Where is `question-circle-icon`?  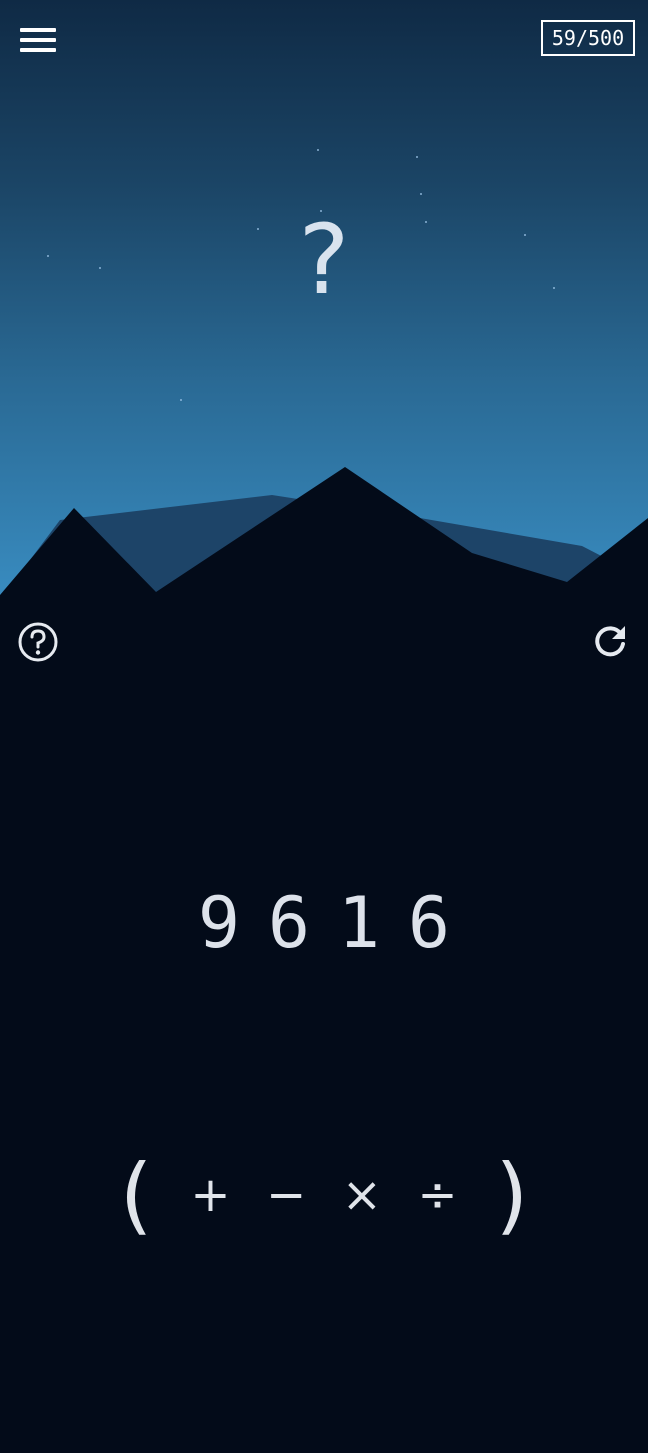 question-circle-icon is located at coordinates (38, 642).